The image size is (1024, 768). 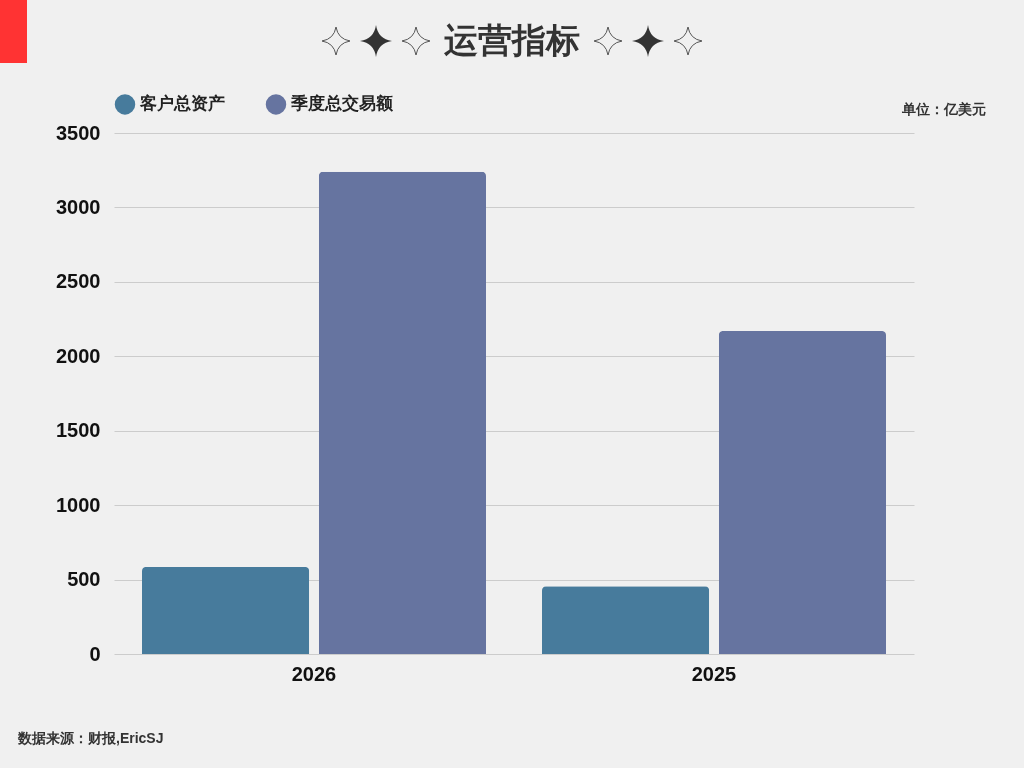 I want to click on legend-label: 客户总资产, so click(x=182, y=104).